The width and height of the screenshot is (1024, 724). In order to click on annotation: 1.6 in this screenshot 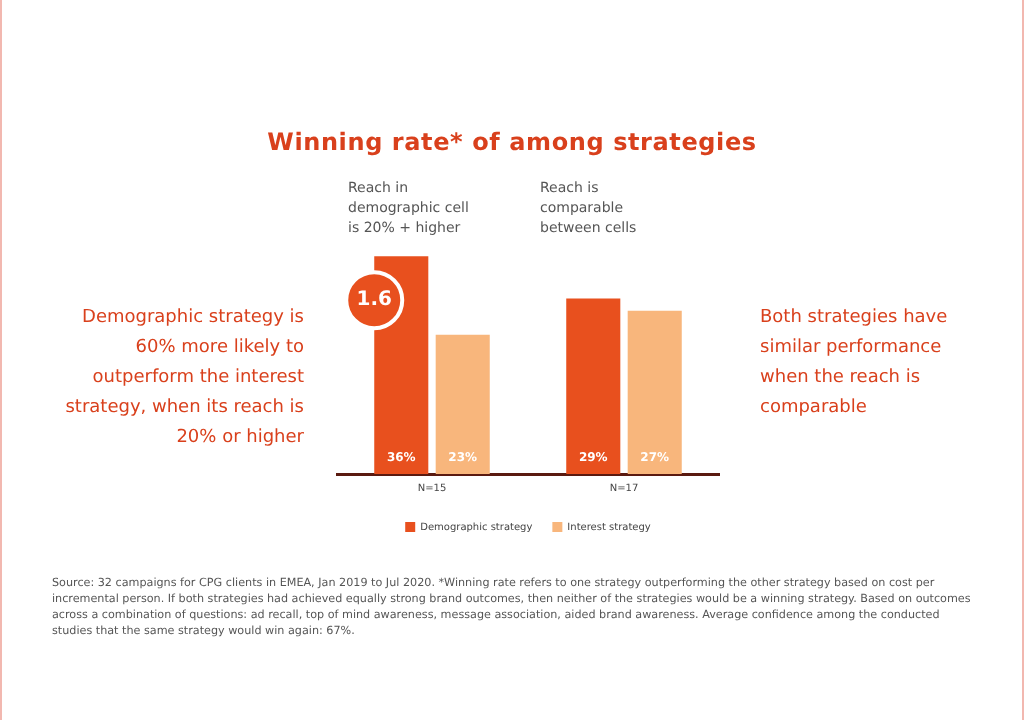, I will do `click(374, 300)`.